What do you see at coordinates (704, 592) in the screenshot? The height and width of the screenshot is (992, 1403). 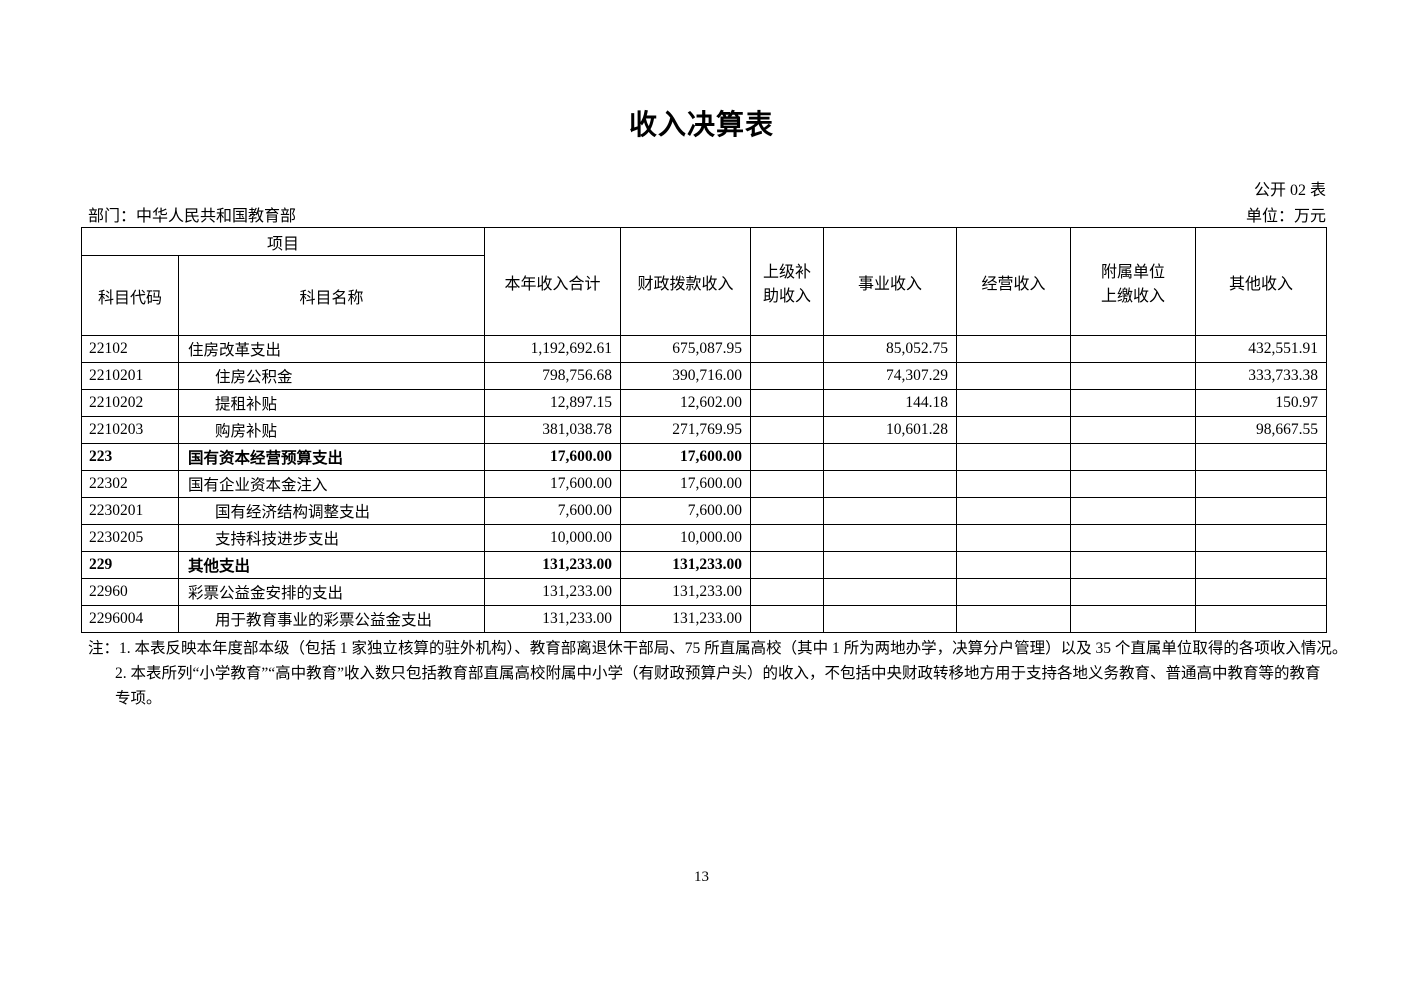 I see `table-row: 22960 彩票公益金安排的支出 131,233.00 131,233.00` at bounding box center [704, 592].